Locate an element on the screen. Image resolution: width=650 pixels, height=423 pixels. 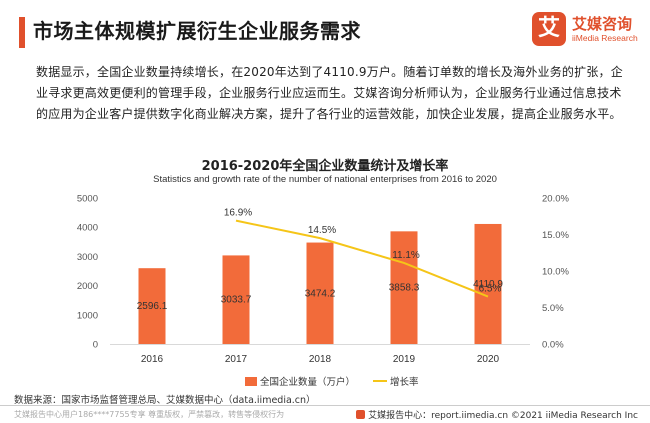
x-axis-tick-label: 2017 is located at coordinates (236, 359).